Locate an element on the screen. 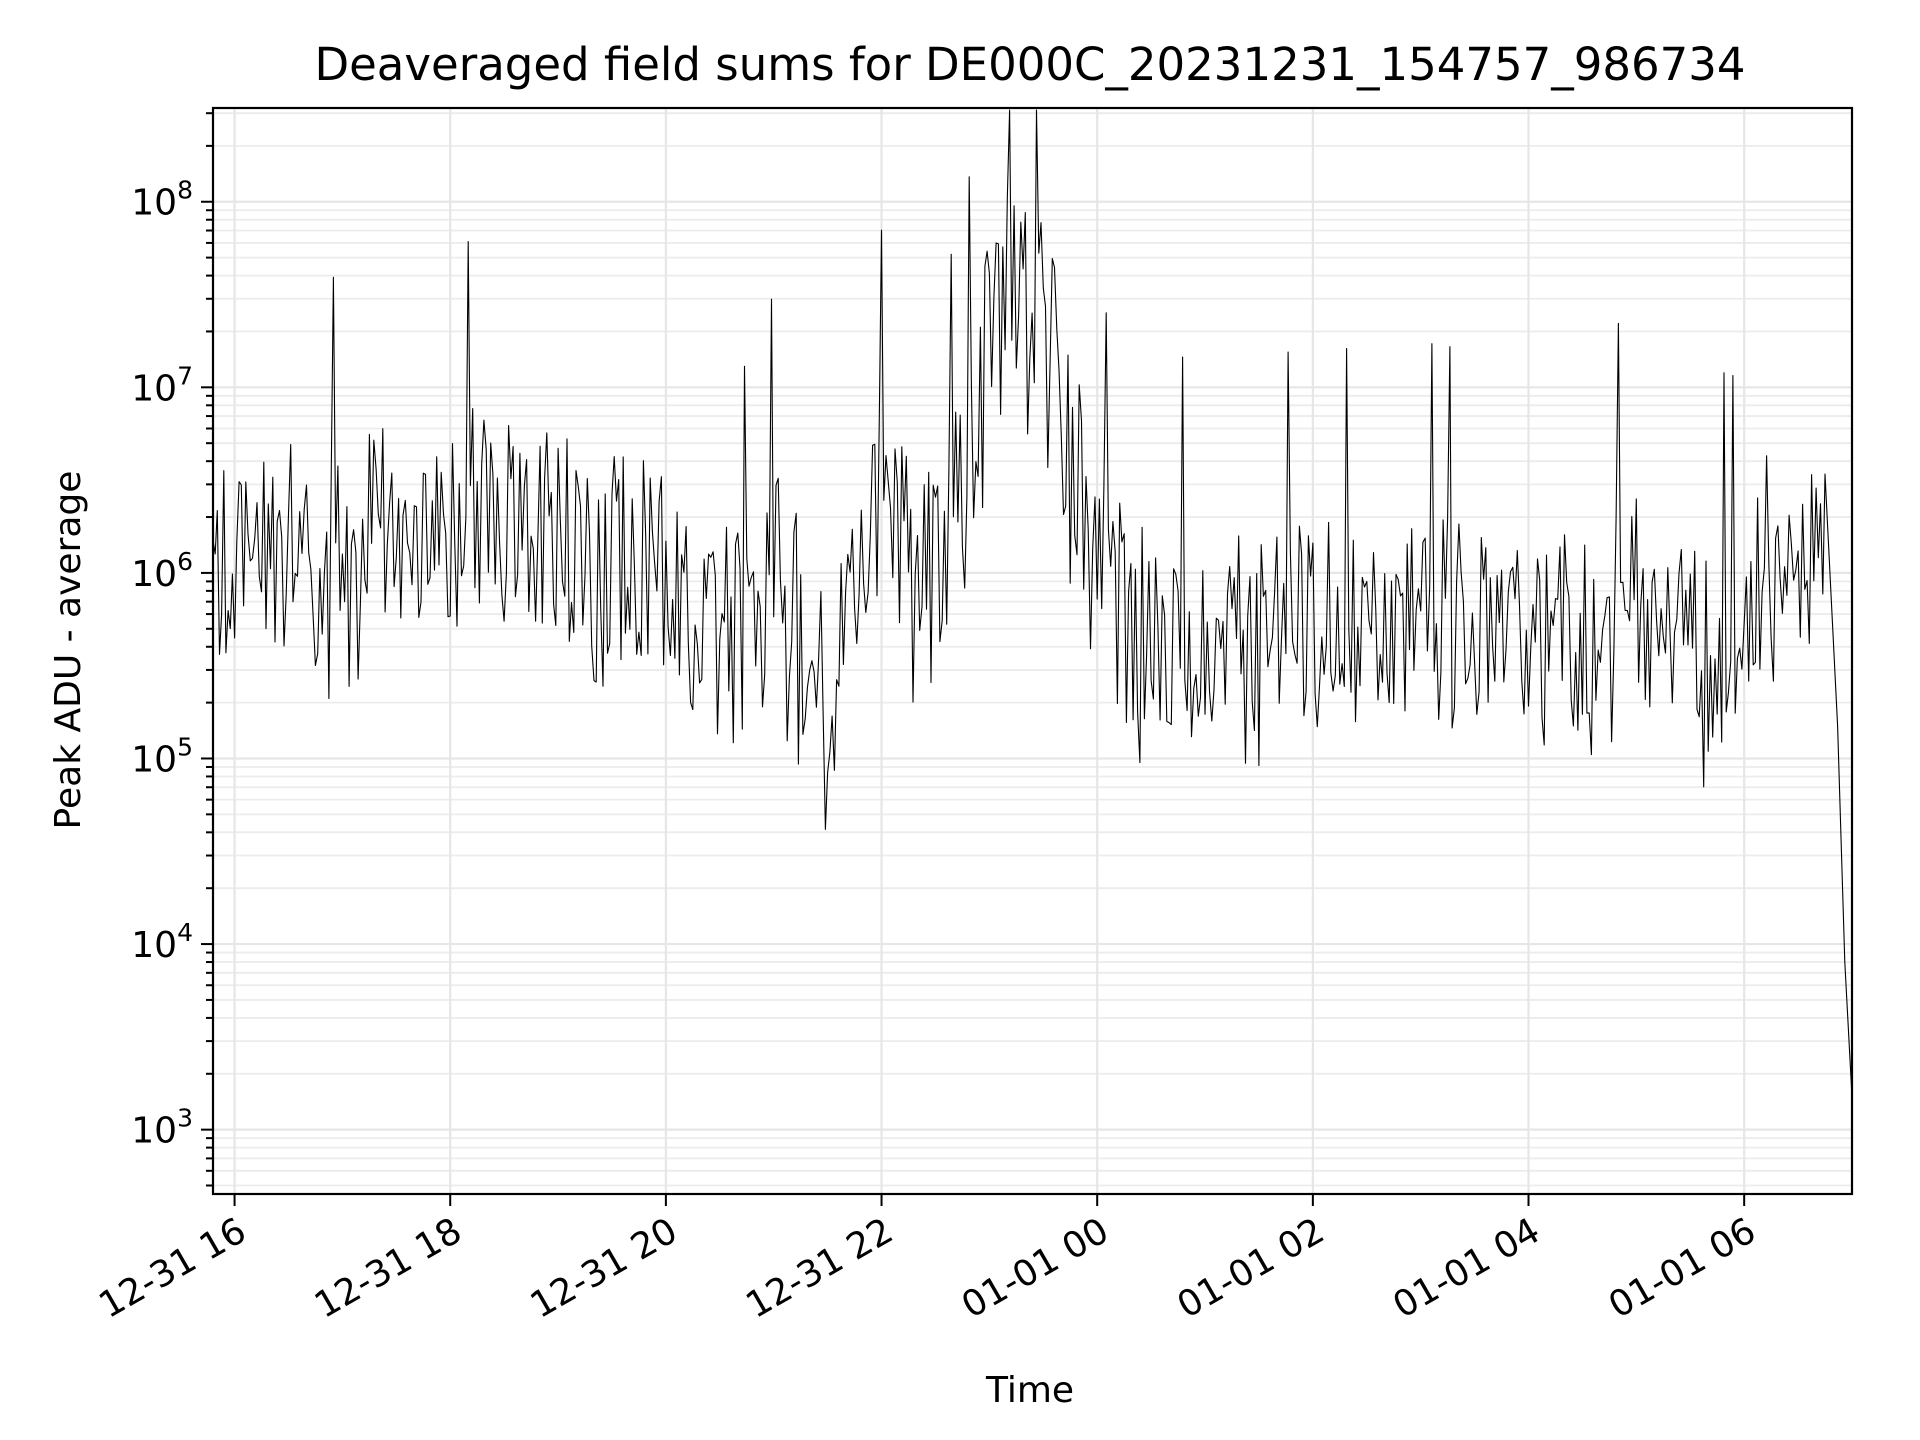 The height and width of the screenshot is (1440, 1920). y-axis-label: Peak ADU - average is located at coordinates (68, 650).